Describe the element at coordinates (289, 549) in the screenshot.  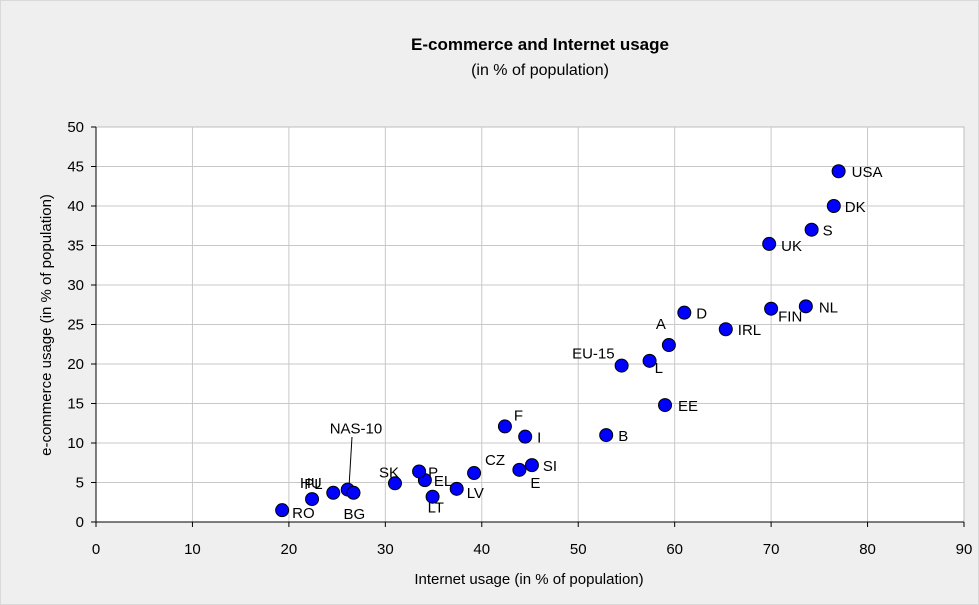
I see `x-tick-label: 20` at that location.